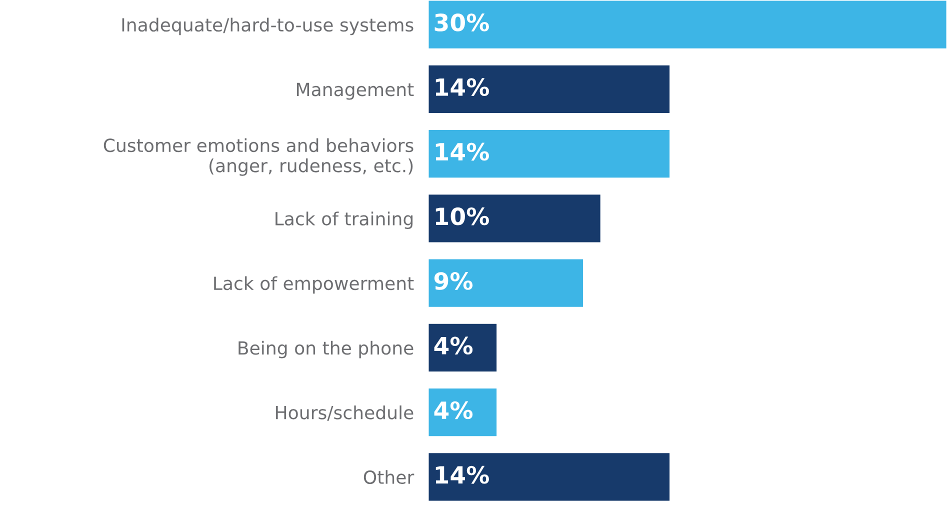 The height and width of the screenshot is (517, 947). I want to click on data-label: 30%, so click(461, 23).